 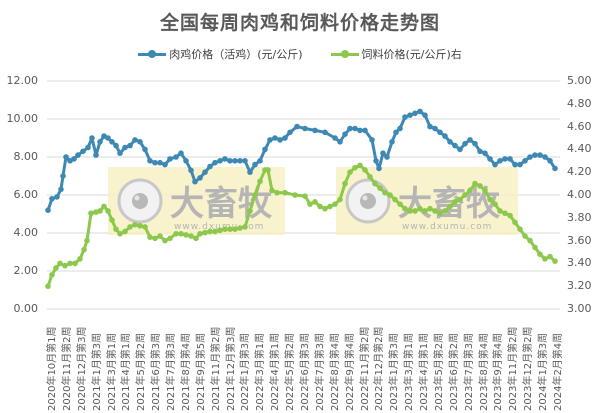 I want to click on legend-item-chicken: 肉鸡价格（活鸡）(元/公斤), so click(x=220, y=54).